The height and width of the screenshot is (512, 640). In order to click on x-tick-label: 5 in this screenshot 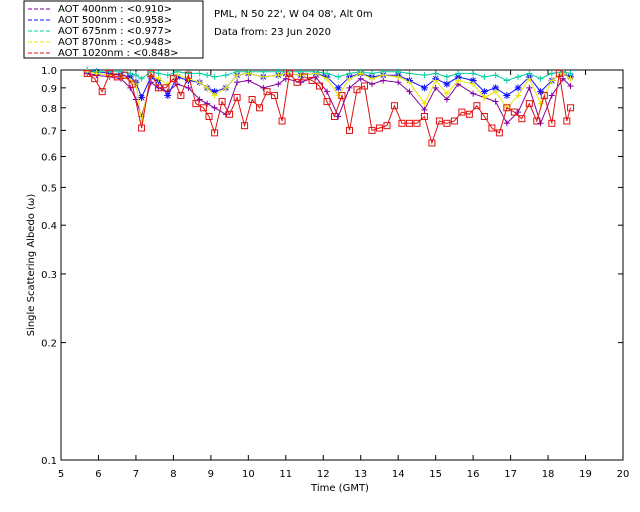, I will do `click(61, 474)`.